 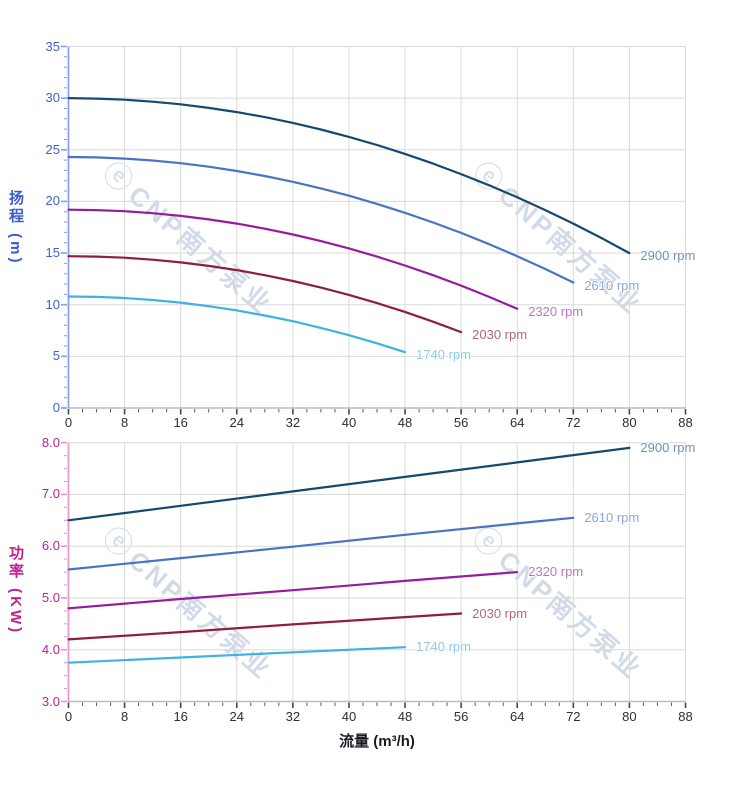 What do you see at coordinates (52, 304) in the screenshot?
I see `y-tick-label: 10` at bounding box center [52, 304].